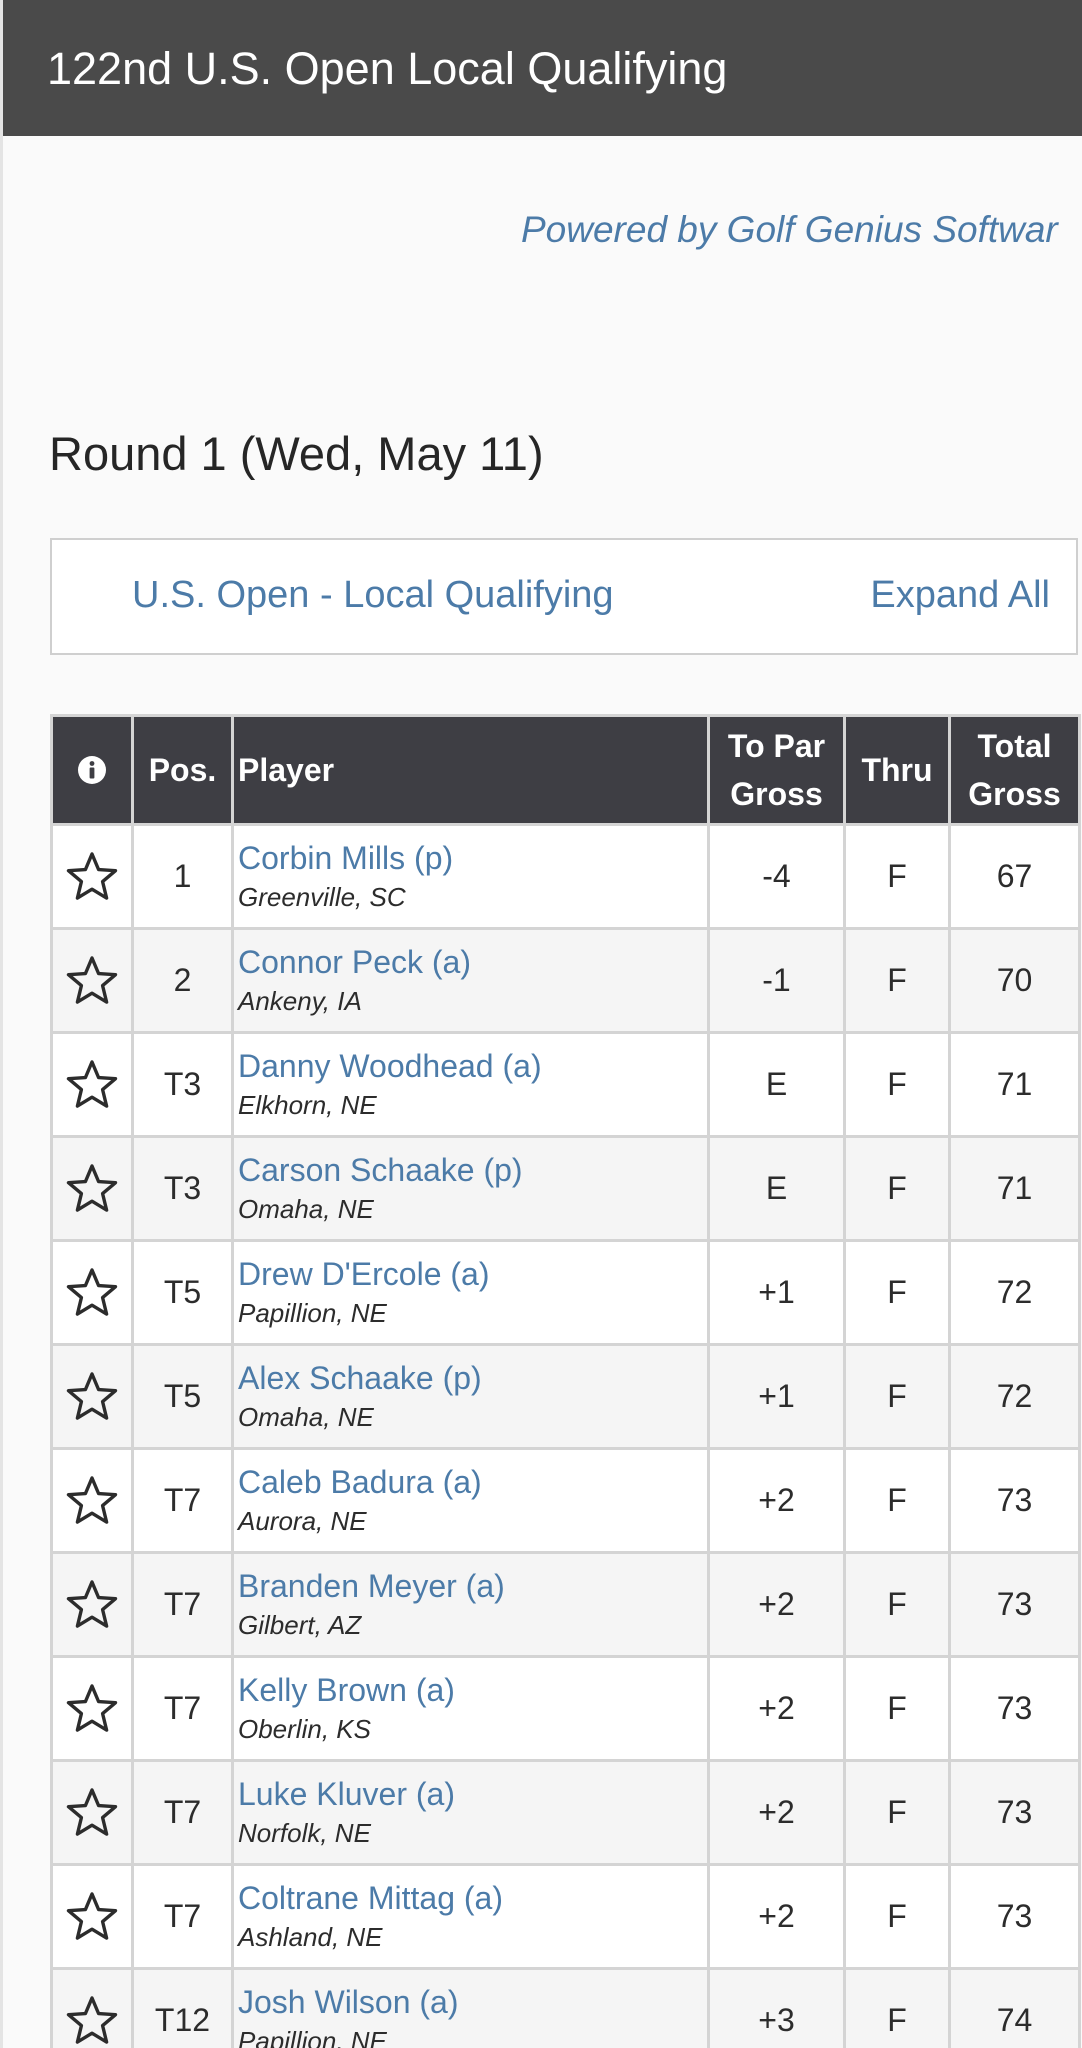  What do you see at coordinates (1014, 2007) in the screenshot?
I see `total-gross-cell: 74` at bounding box center [1014, 2007].